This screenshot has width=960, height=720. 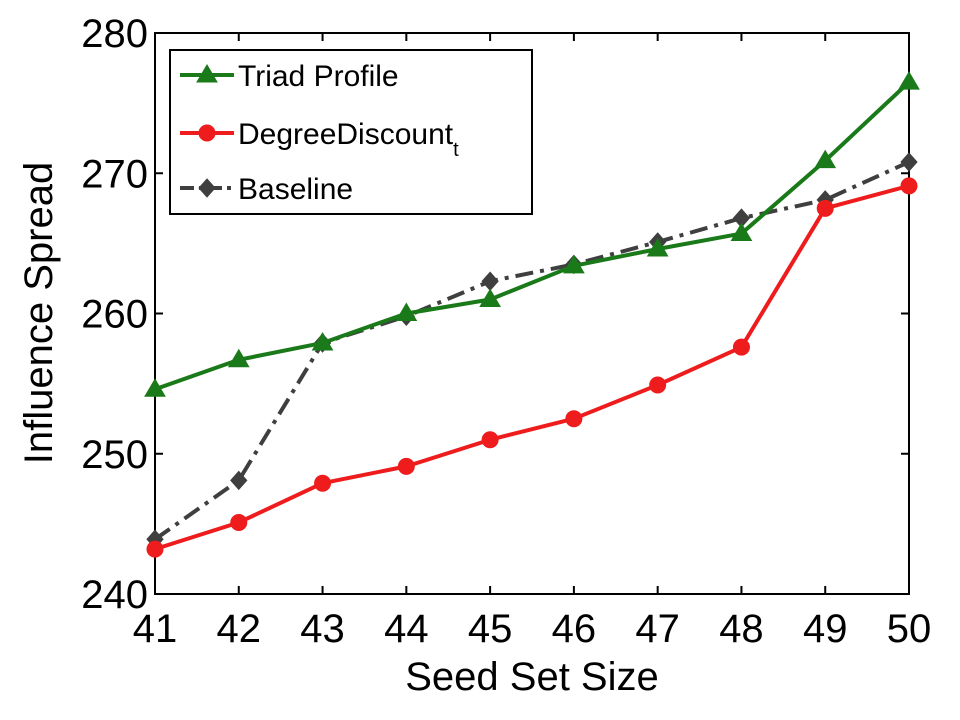 What do you see at coordinates (295, 189) in the screenshot?
I see `legend-label: Baseline` at bounding box center [295, 189].